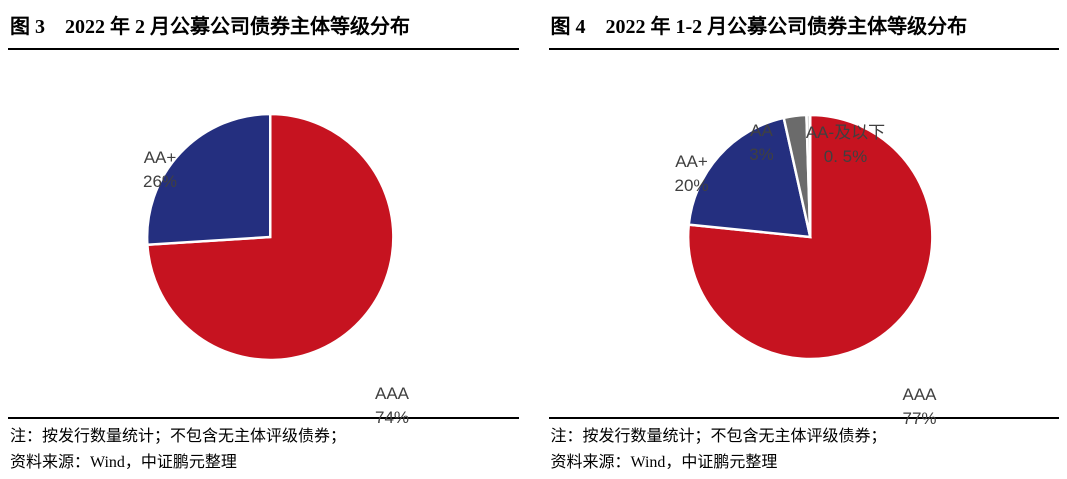 Image resolution: width=1067 pixels, height=479 pixels. What do you see at coordinates (786, 27) in the screenshot?
I see `figure-title-text: 2022 年 1-2 月公募公司债券主体等级分布` at bounding box center [786, 27].